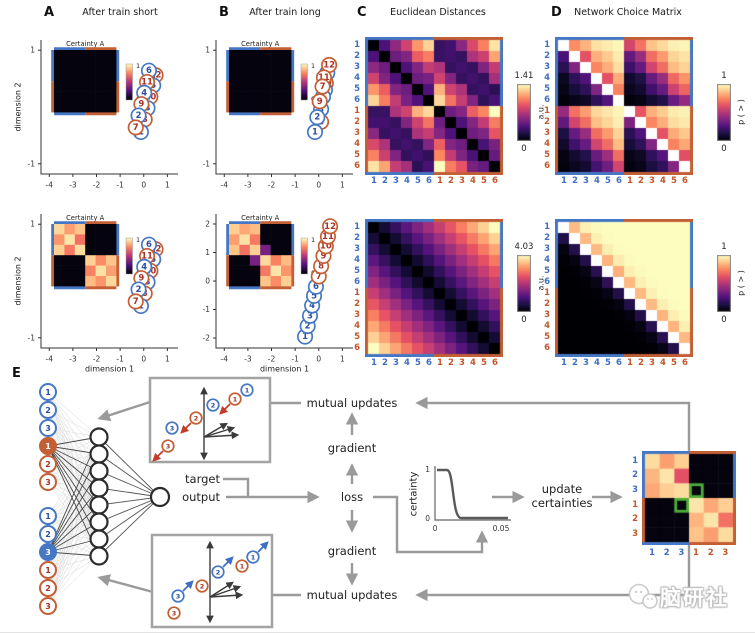  What do you see at coordinates (575, 363) in the screenshot?
I see `heatmap-col-label: 2` at bounding box center [575, 363].